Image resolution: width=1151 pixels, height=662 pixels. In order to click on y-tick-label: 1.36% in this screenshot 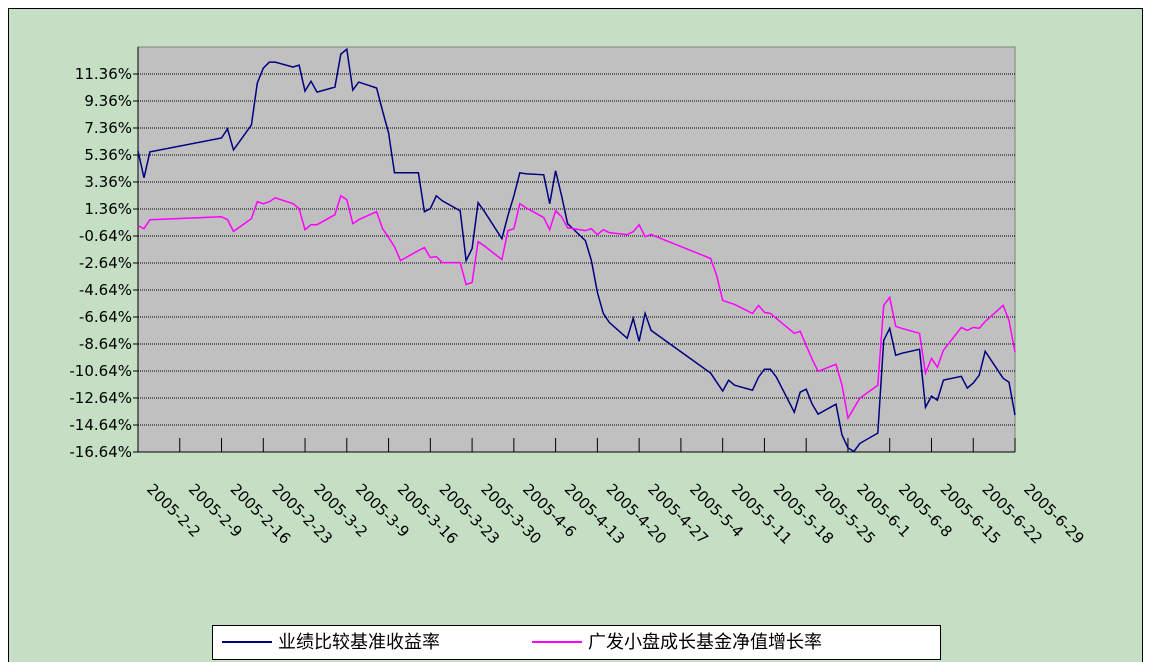, I will do `click(108, 209)`.